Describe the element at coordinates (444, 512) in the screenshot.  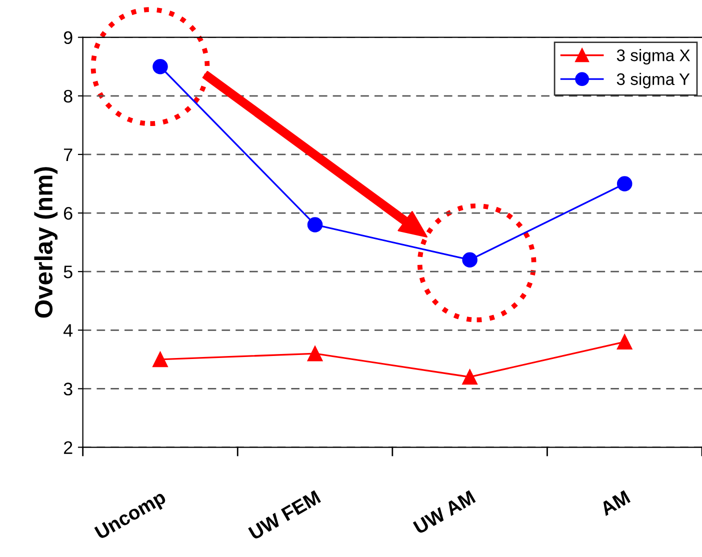
I see `x-tick-label: UW AM` at that location.